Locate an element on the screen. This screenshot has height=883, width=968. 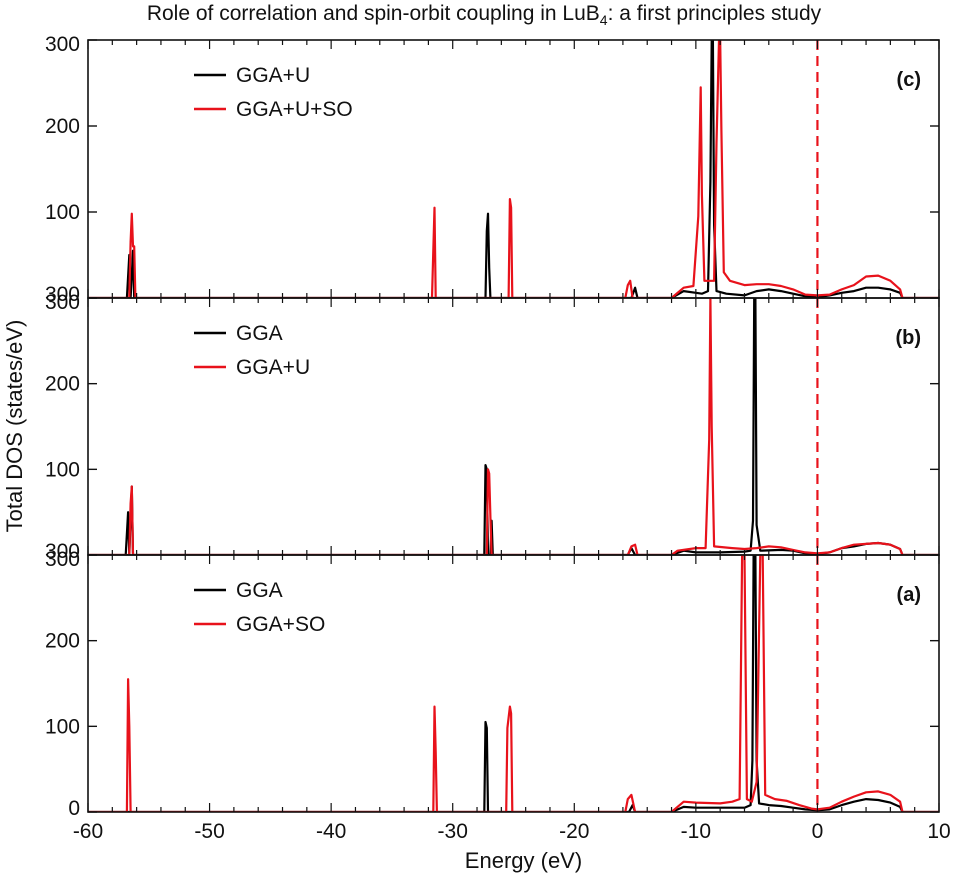
title-suffix: : a first principles study is located at coordinates (714, 13).